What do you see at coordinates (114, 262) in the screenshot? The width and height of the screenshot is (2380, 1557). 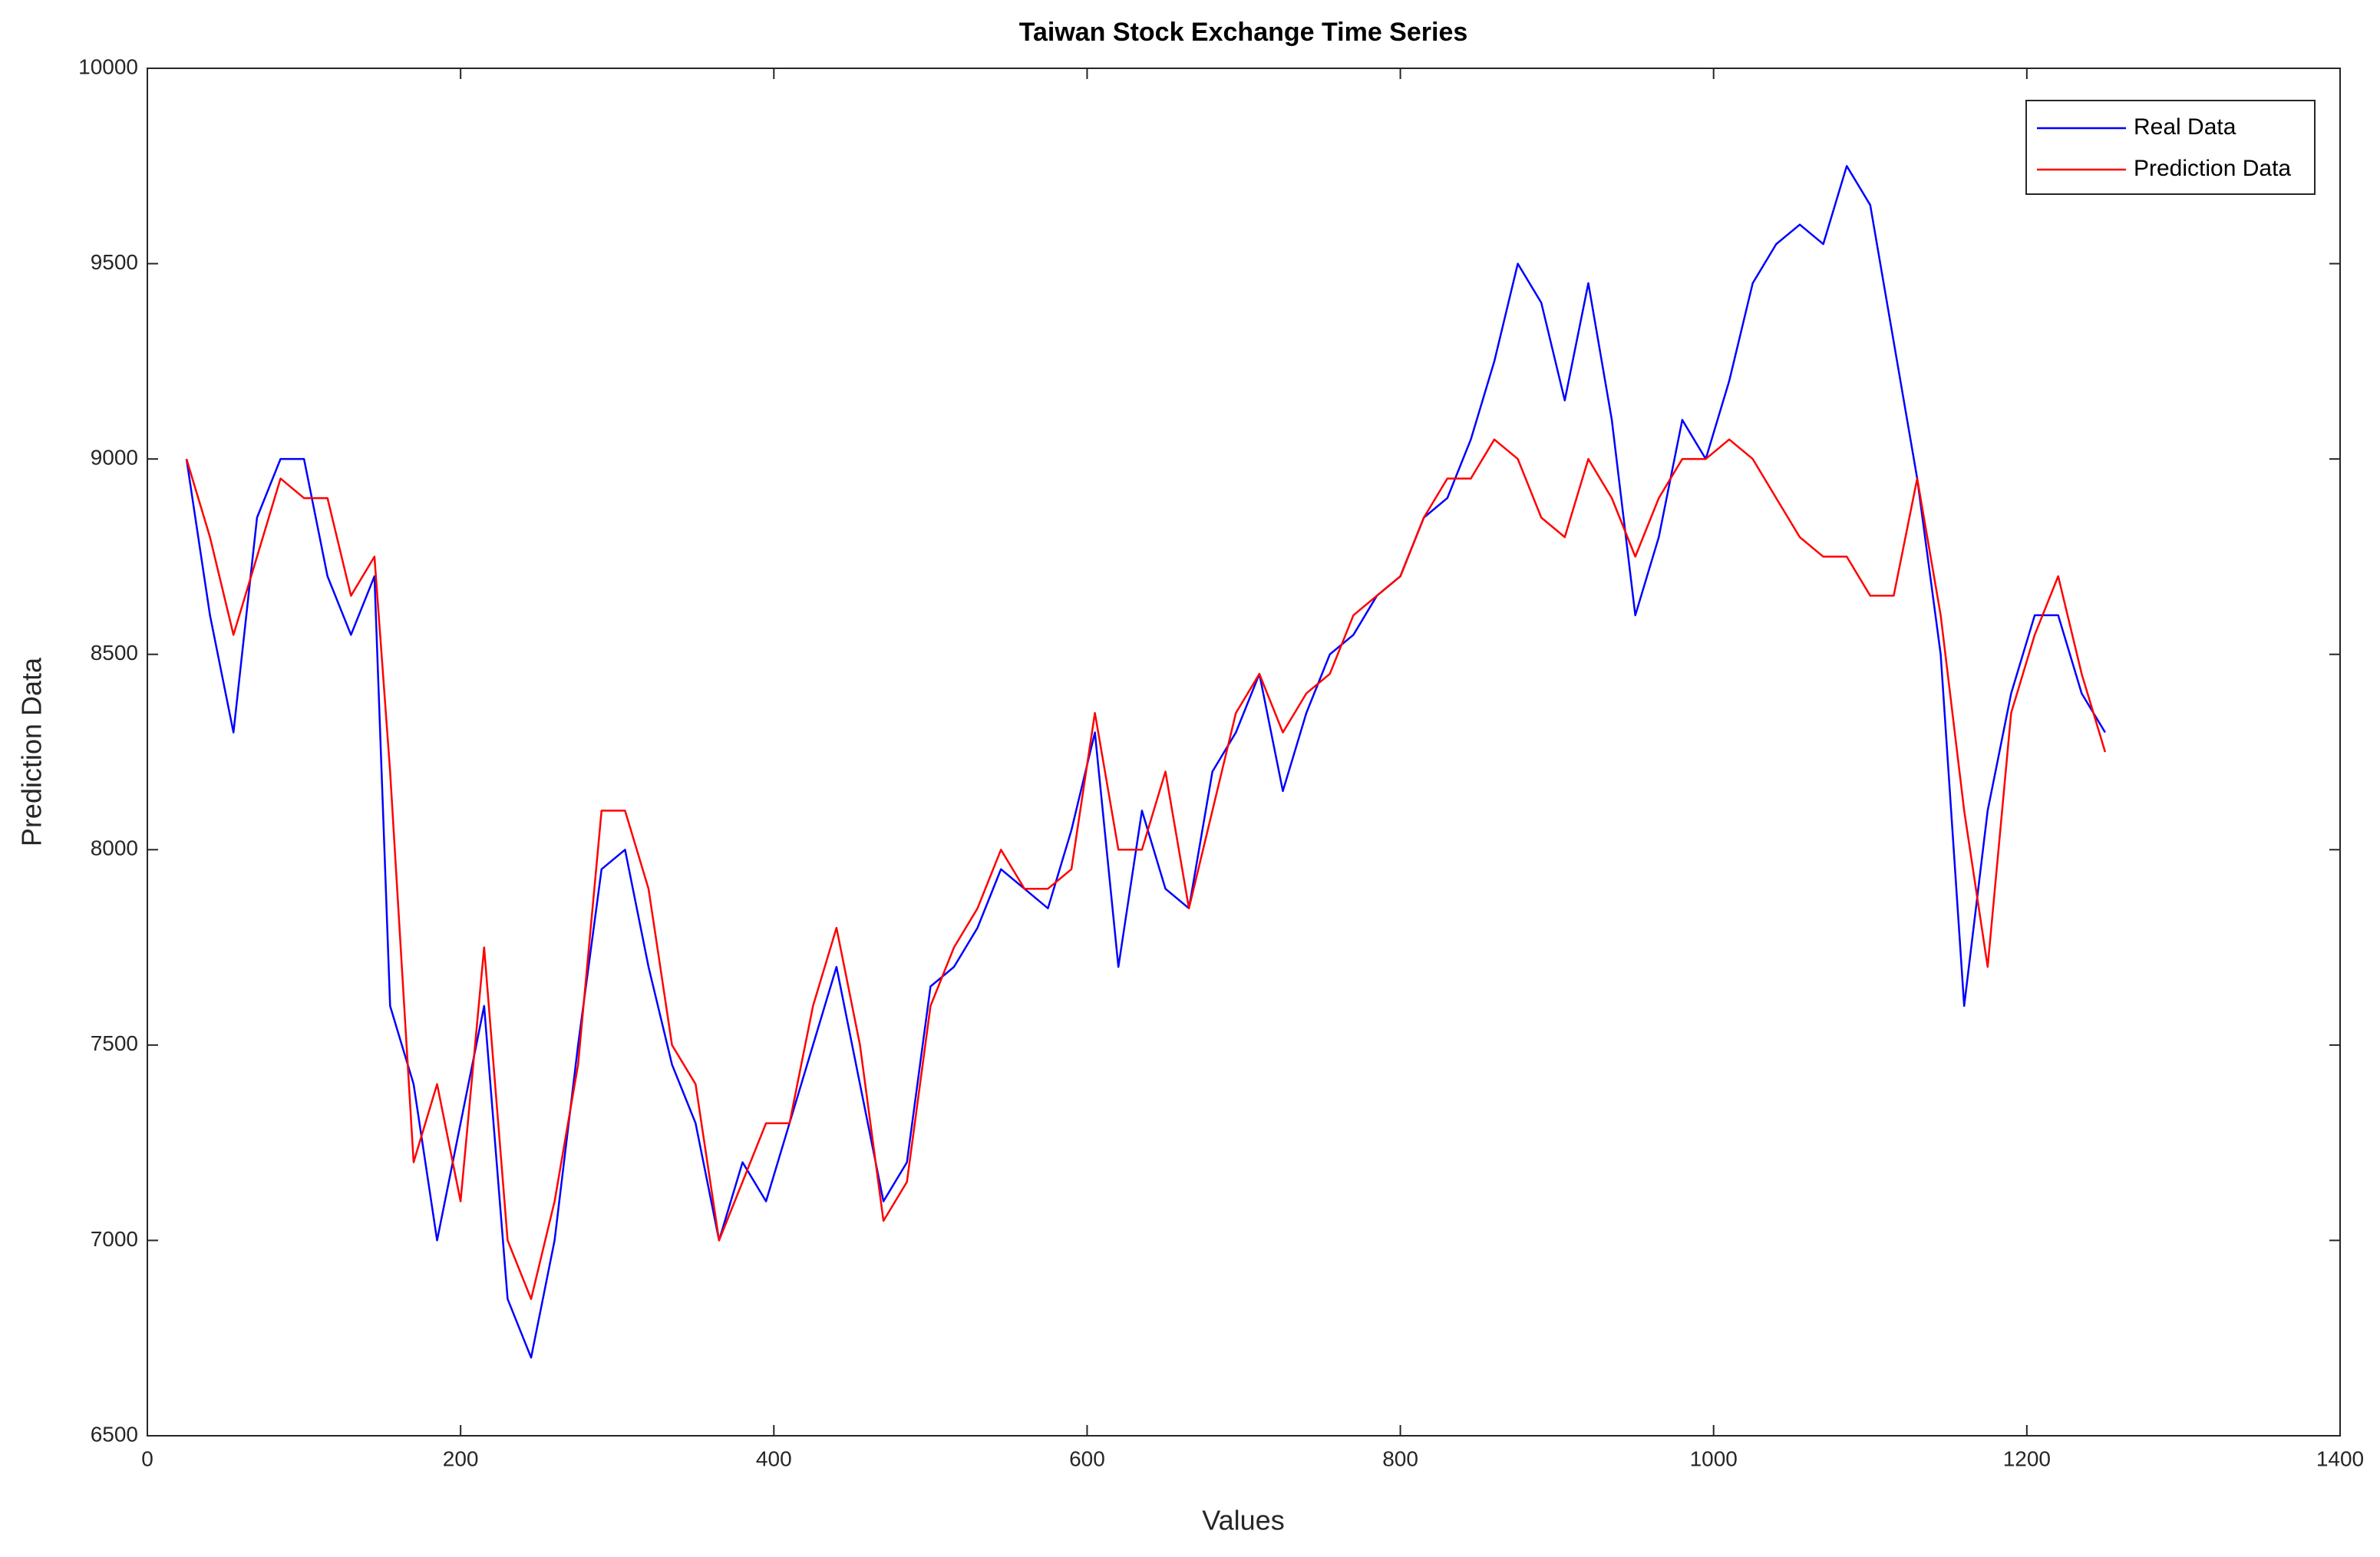 I see `y-tick-label: 9500` at bounding box center [114, 262].